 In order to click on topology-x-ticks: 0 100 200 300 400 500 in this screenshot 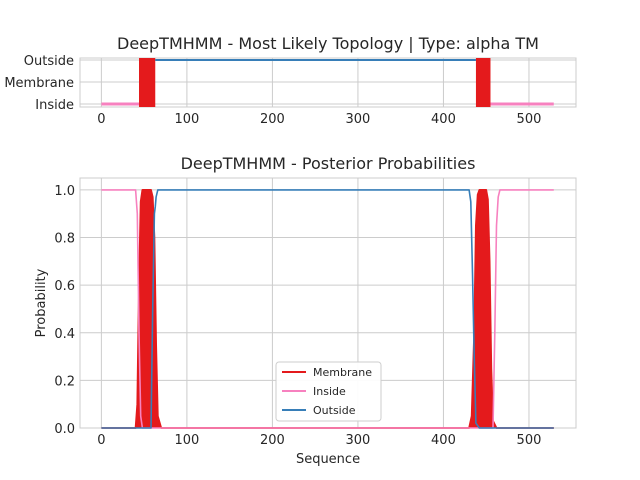, I will do `click(319, 119)`.